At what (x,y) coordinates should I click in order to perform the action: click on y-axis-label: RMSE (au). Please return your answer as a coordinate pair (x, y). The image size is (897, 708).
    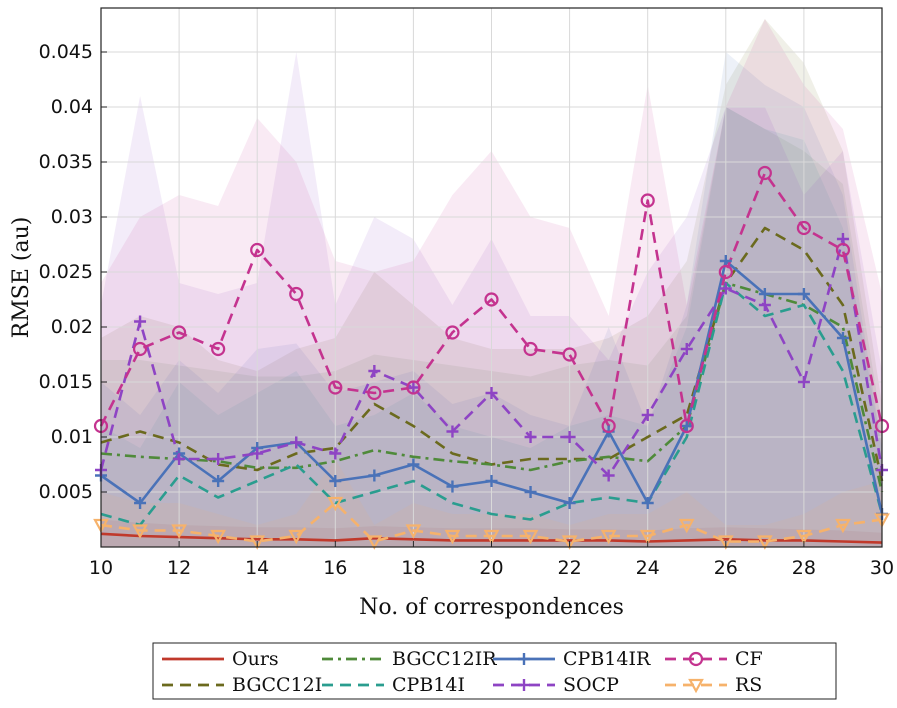
    Looking at the image, I should click on (21, 278).